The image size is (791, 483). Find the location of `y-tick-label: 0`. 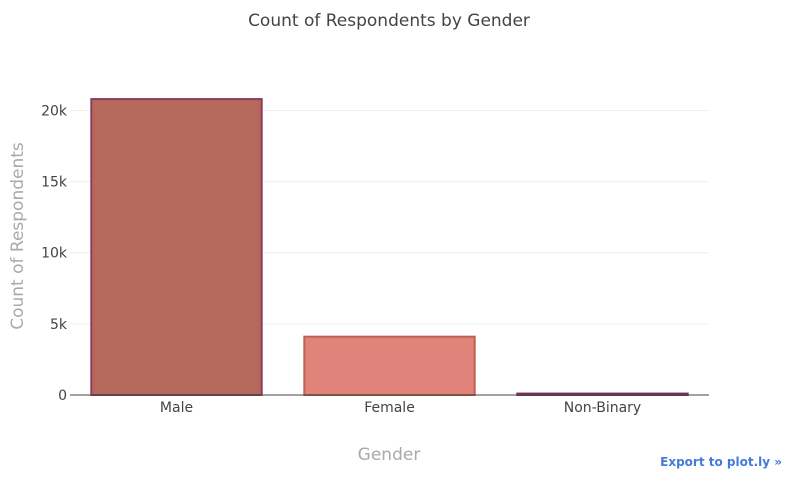

y-tick-label: 0 is located at coordinates (62, 396).